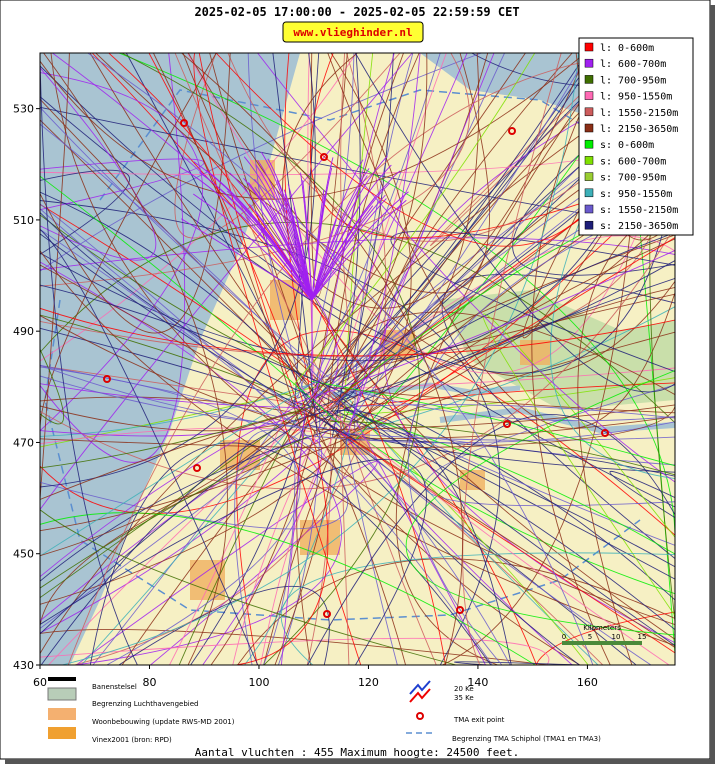 This screenshot has width=715, height=764. Describe the element at coordinates (636, 97) in the screenshot. I see `legend-label: l: 950-1550m` at that location.